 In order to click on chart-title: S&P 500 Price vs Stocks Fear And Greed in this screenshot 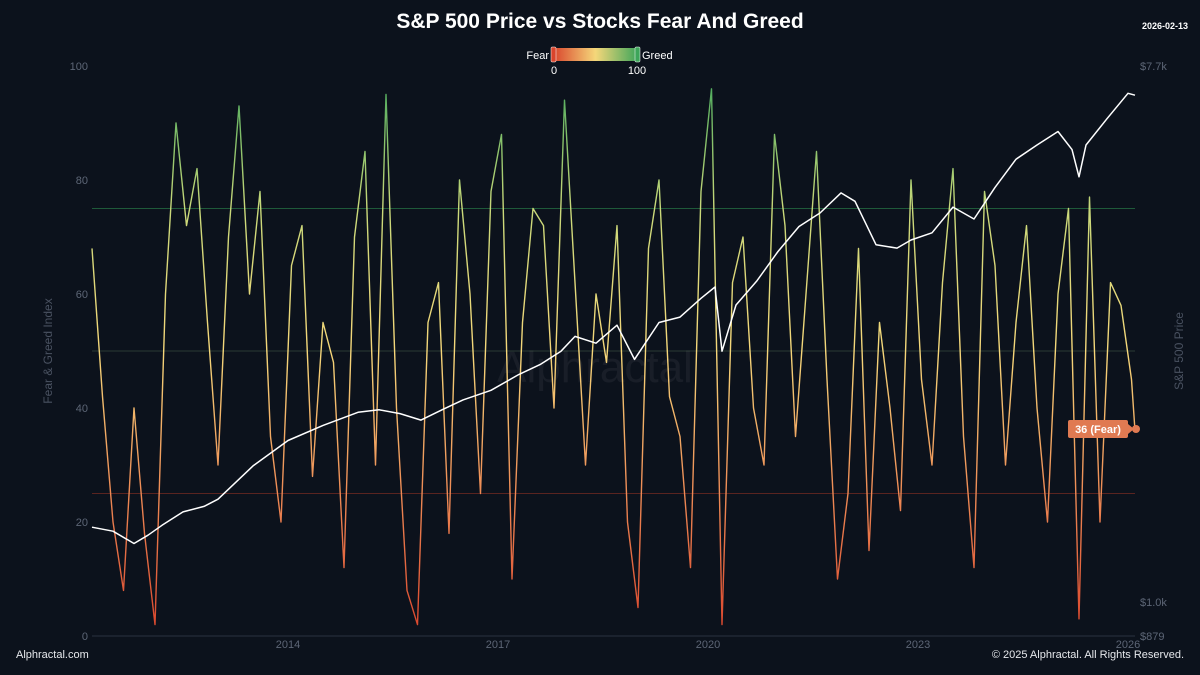, I will do `click(600, 21)`.